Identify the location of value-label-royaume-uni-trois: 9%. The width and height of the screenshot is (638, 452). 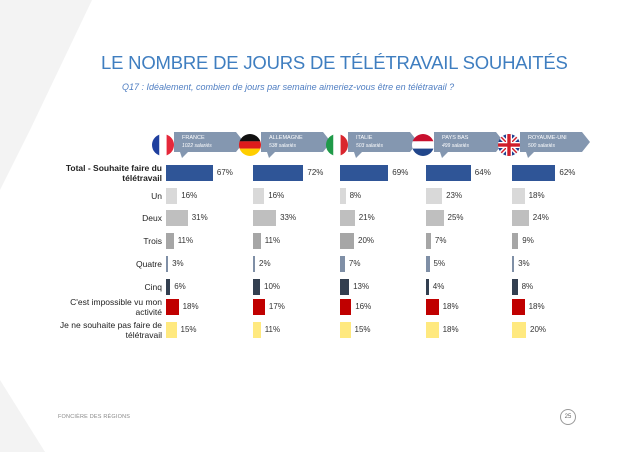
(528, 240).